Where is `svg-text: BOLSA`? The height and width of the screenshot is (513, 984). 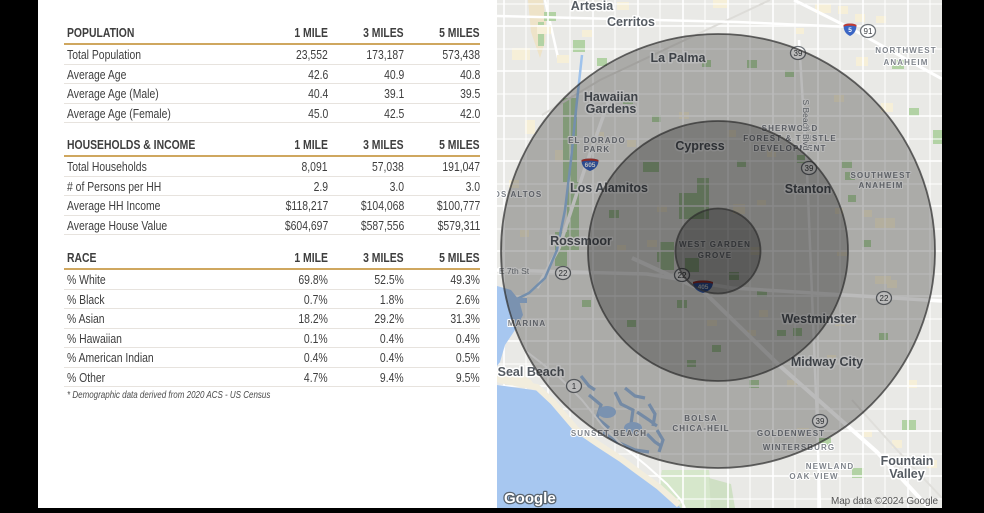 svg-text: BOLSA is located at coordinates (701, 418).